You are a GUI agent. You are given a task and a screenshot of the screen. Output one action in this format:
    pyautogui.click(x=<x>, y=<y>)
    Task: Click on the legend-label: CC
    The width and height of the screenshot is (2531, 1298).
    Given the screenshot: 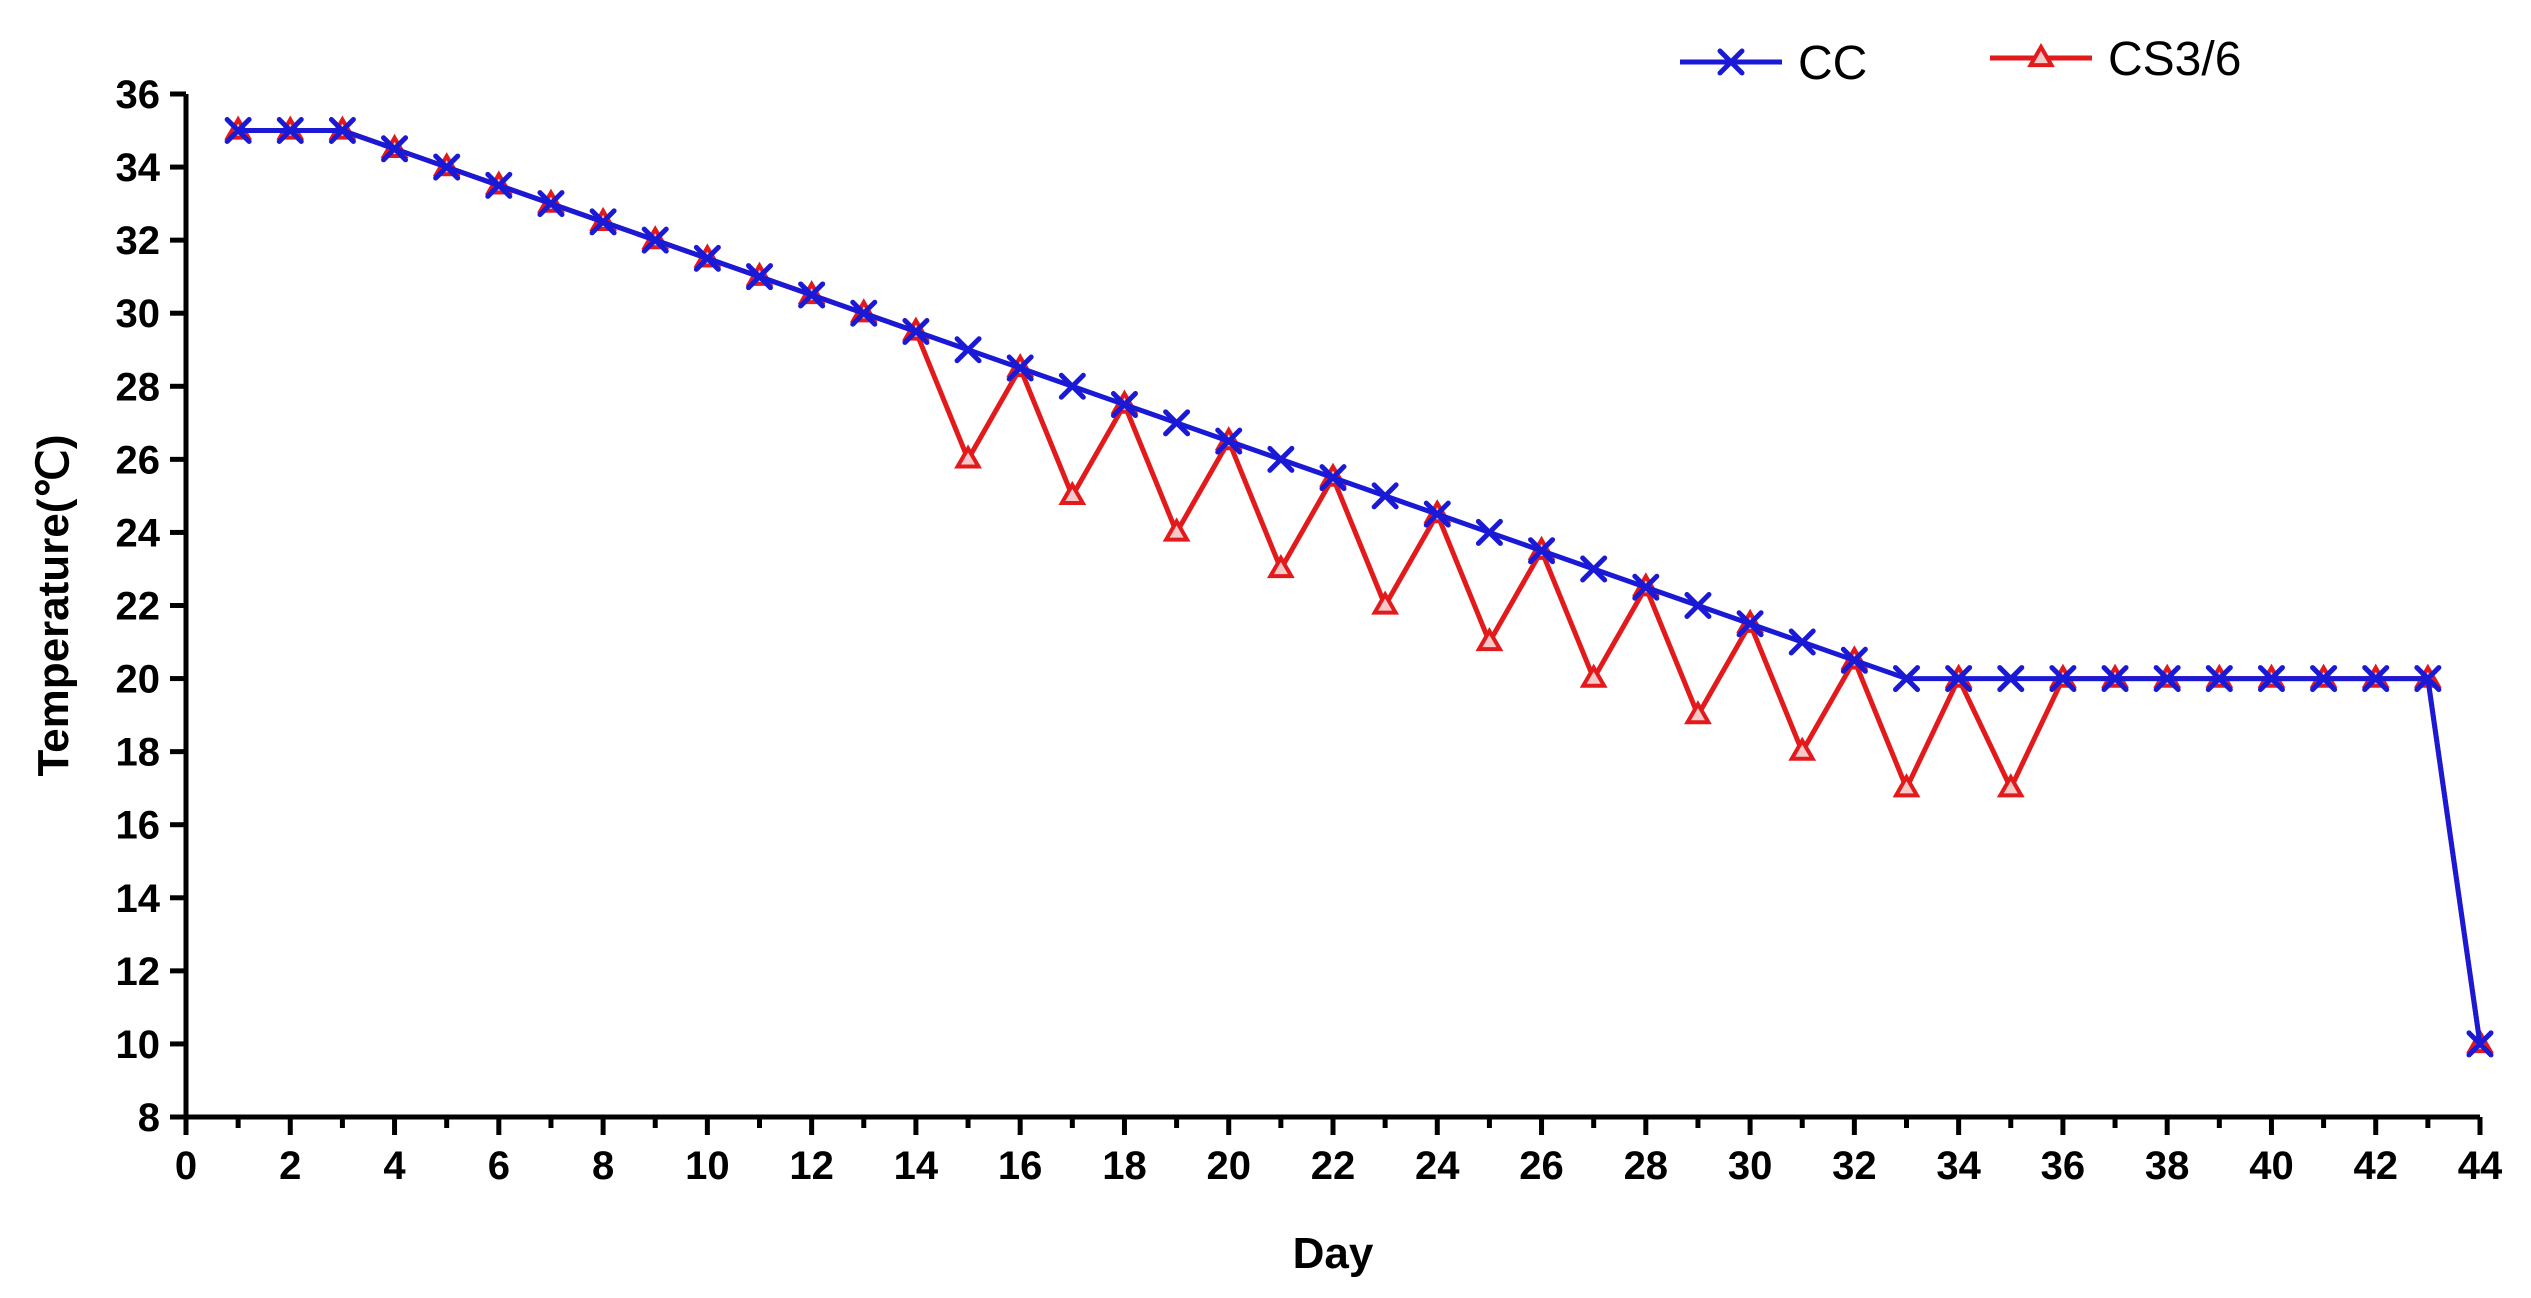 What is the action you would take?
    pyautogui.click(x=1832, y=63)
    